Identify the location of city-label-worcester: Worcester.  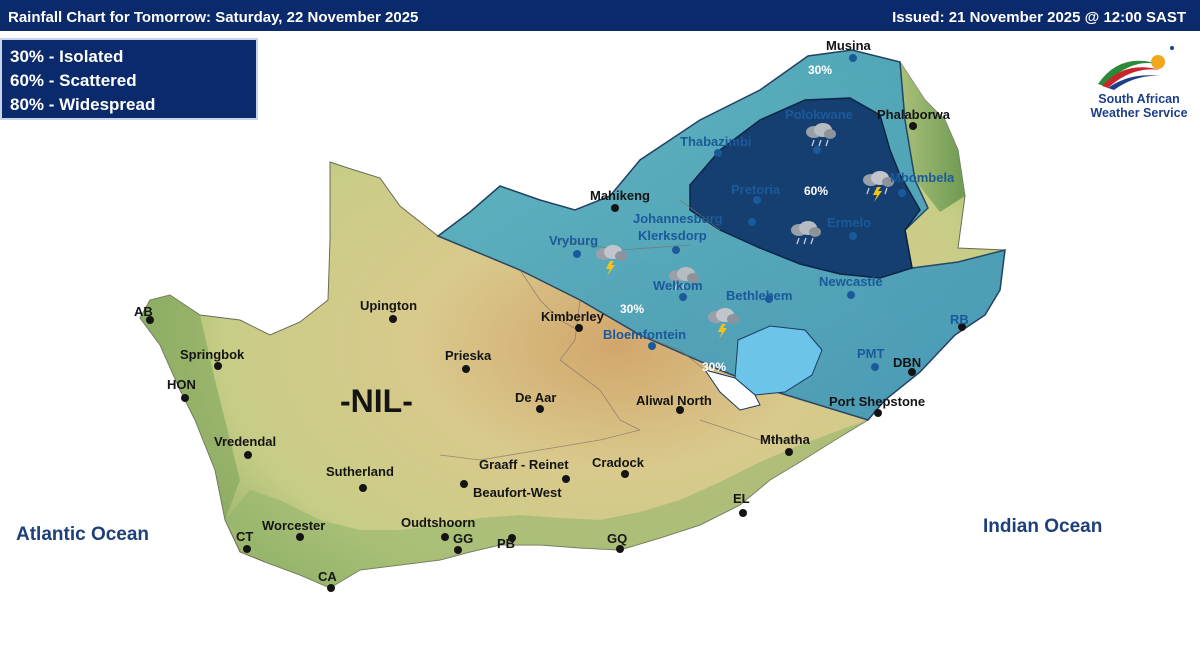
(293, 525).